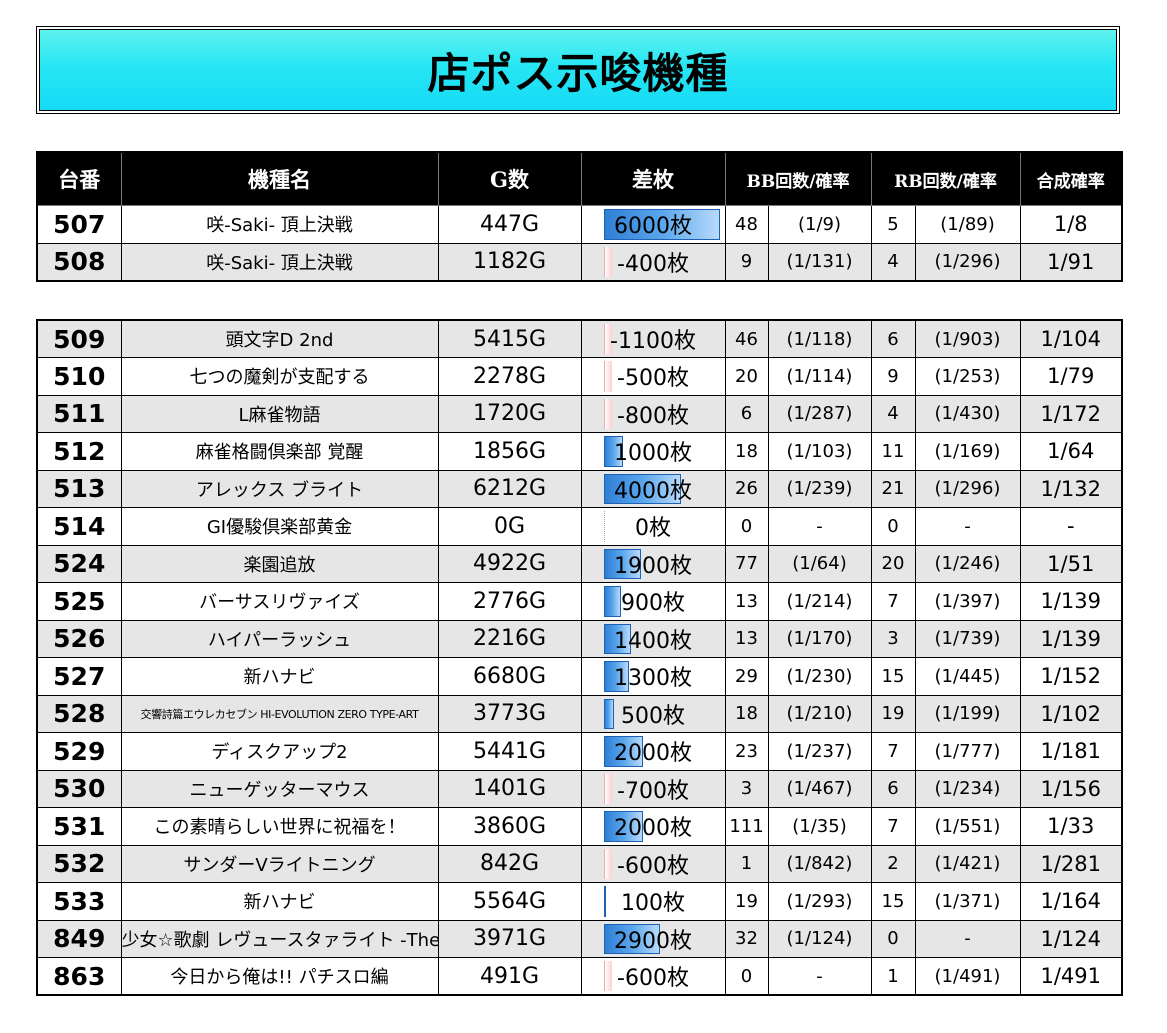  I want to click on rb-count: 2, so click(893, 863).